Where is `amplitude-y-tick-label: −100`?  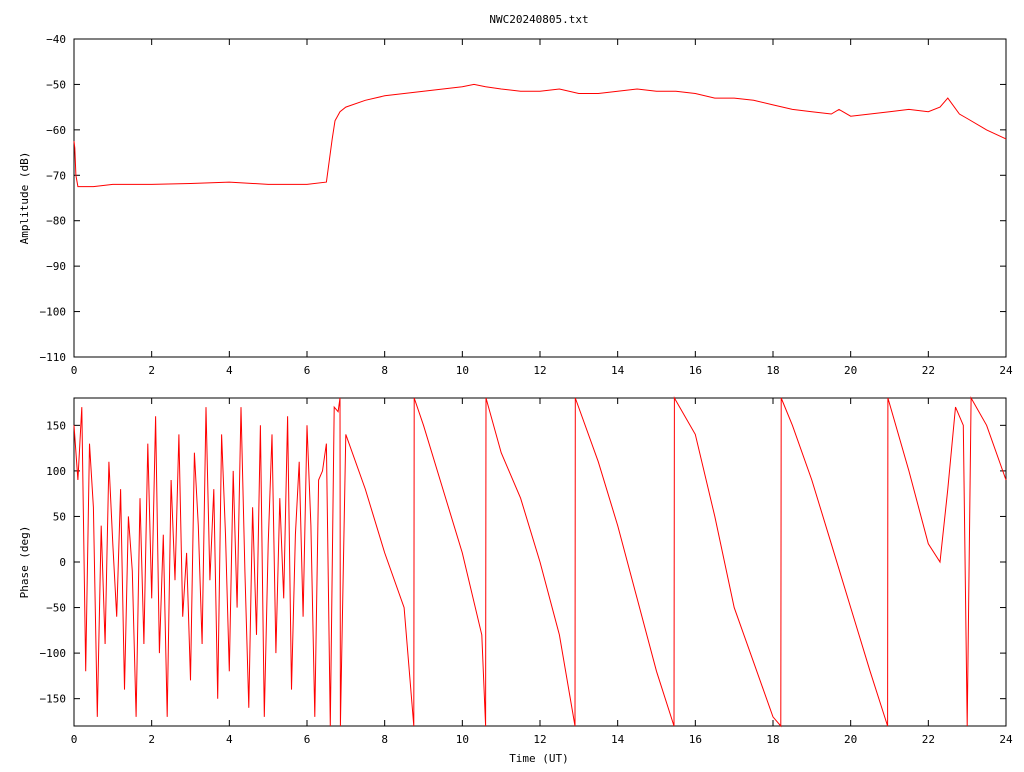
amplitude-y-tick-label: −100 is located at coordinates (53, 312).